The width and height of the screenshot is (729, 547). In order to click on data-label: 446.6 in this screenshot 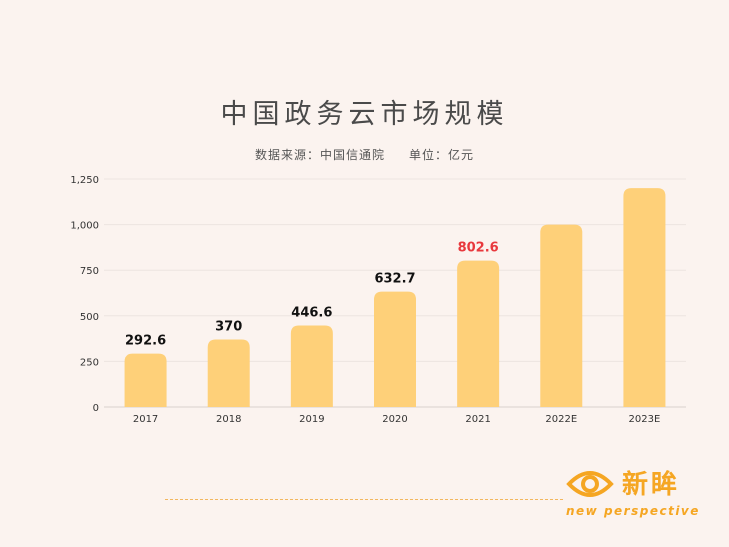, I will do `click(311, 313)`.